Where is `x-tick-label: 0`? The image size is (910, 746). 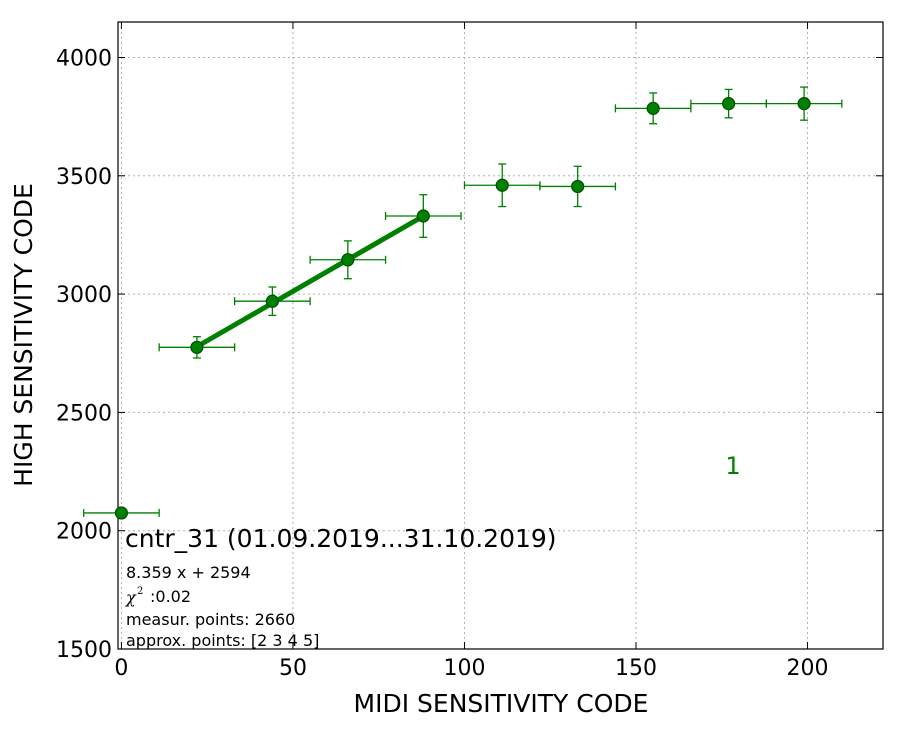
x-tick-label: 0 is located at coordinates (121, 668).